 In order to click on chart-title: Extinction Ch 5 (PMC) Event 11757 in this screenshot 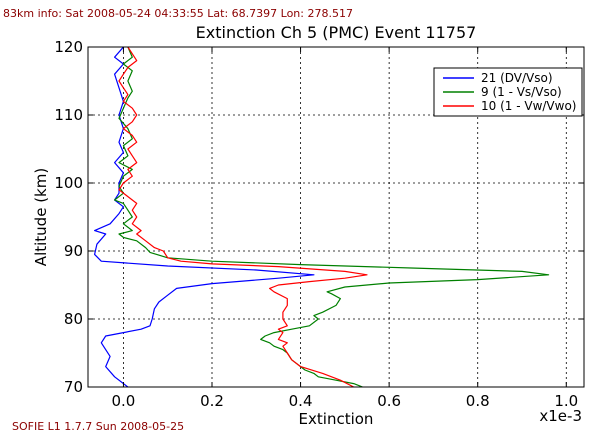, I will do `click(336, 32)`.